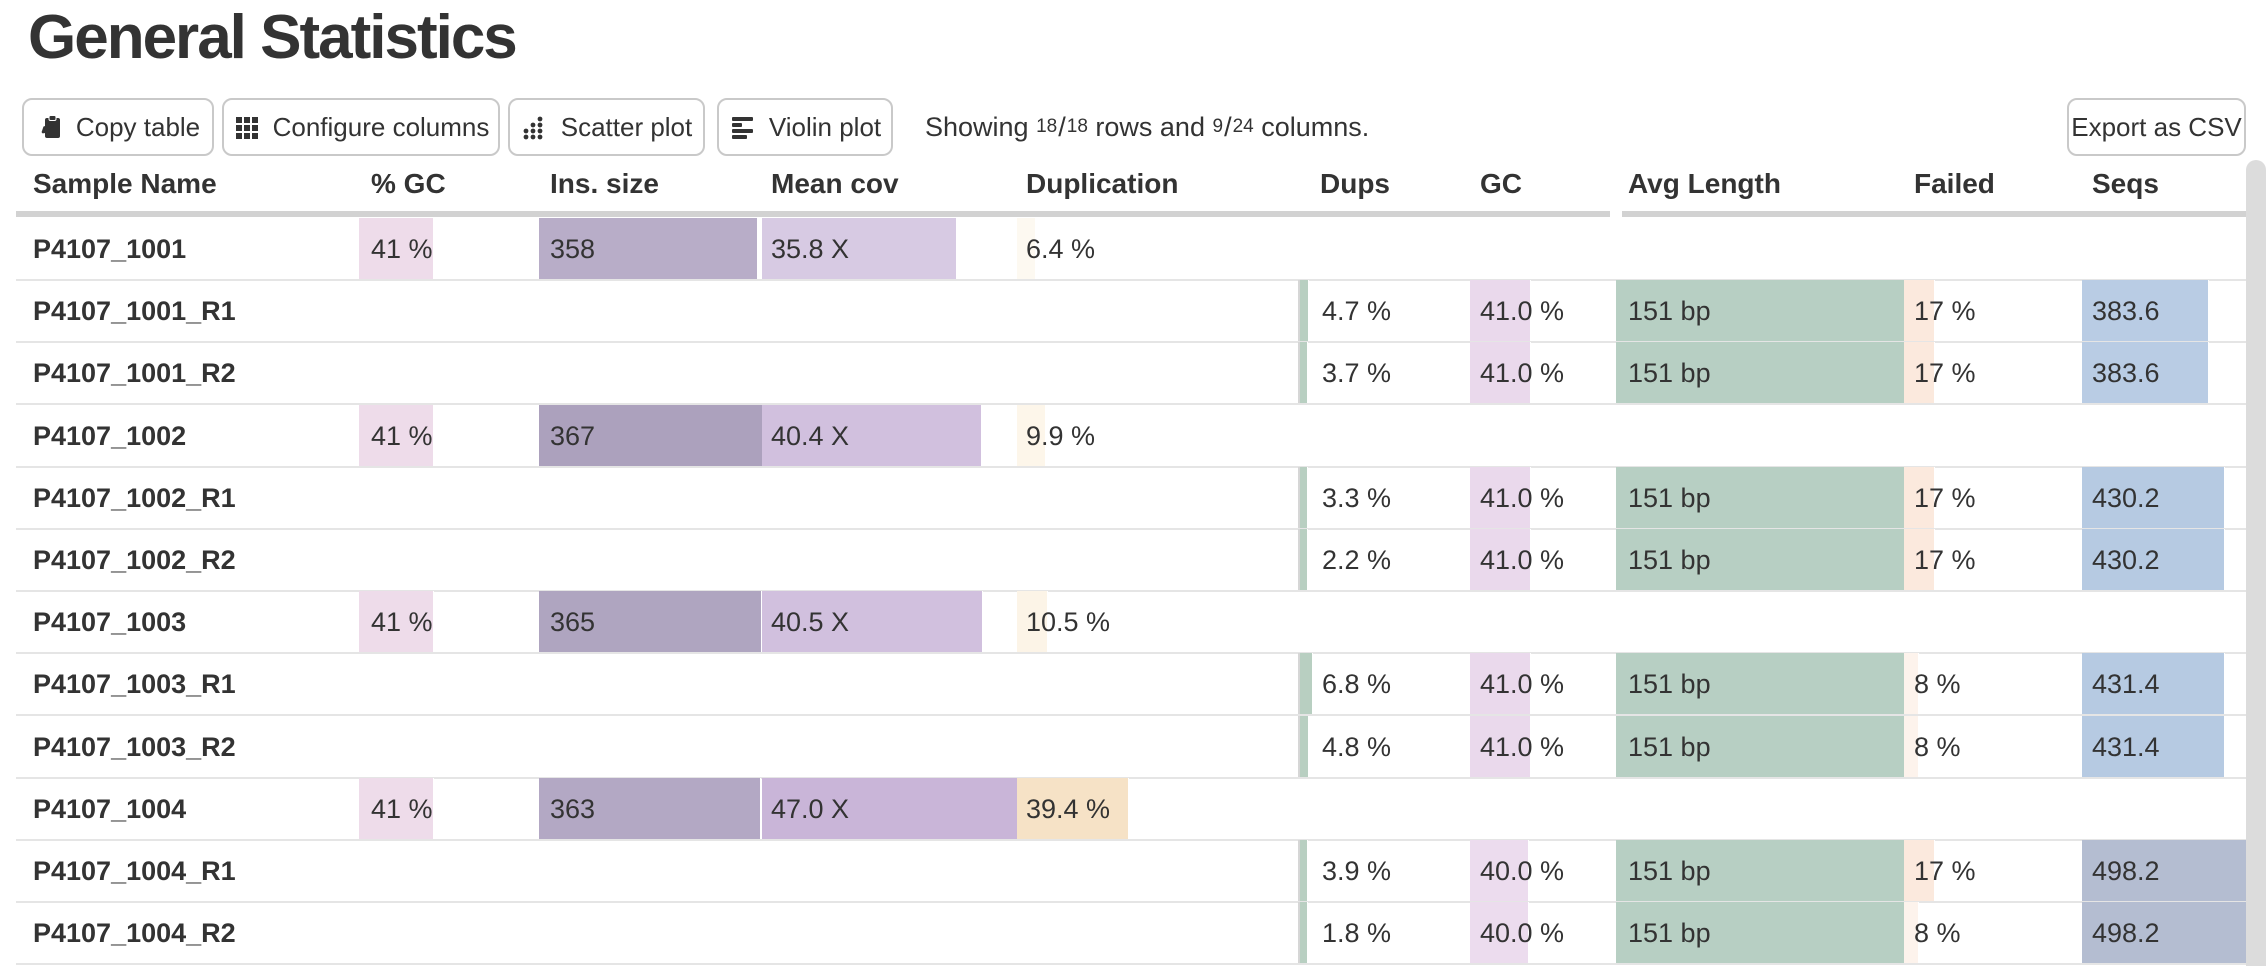  What do you see at coordinates (573, 809) in the screenshot?
I see `ins_size-value: 363` at bounding box center [573, 809].